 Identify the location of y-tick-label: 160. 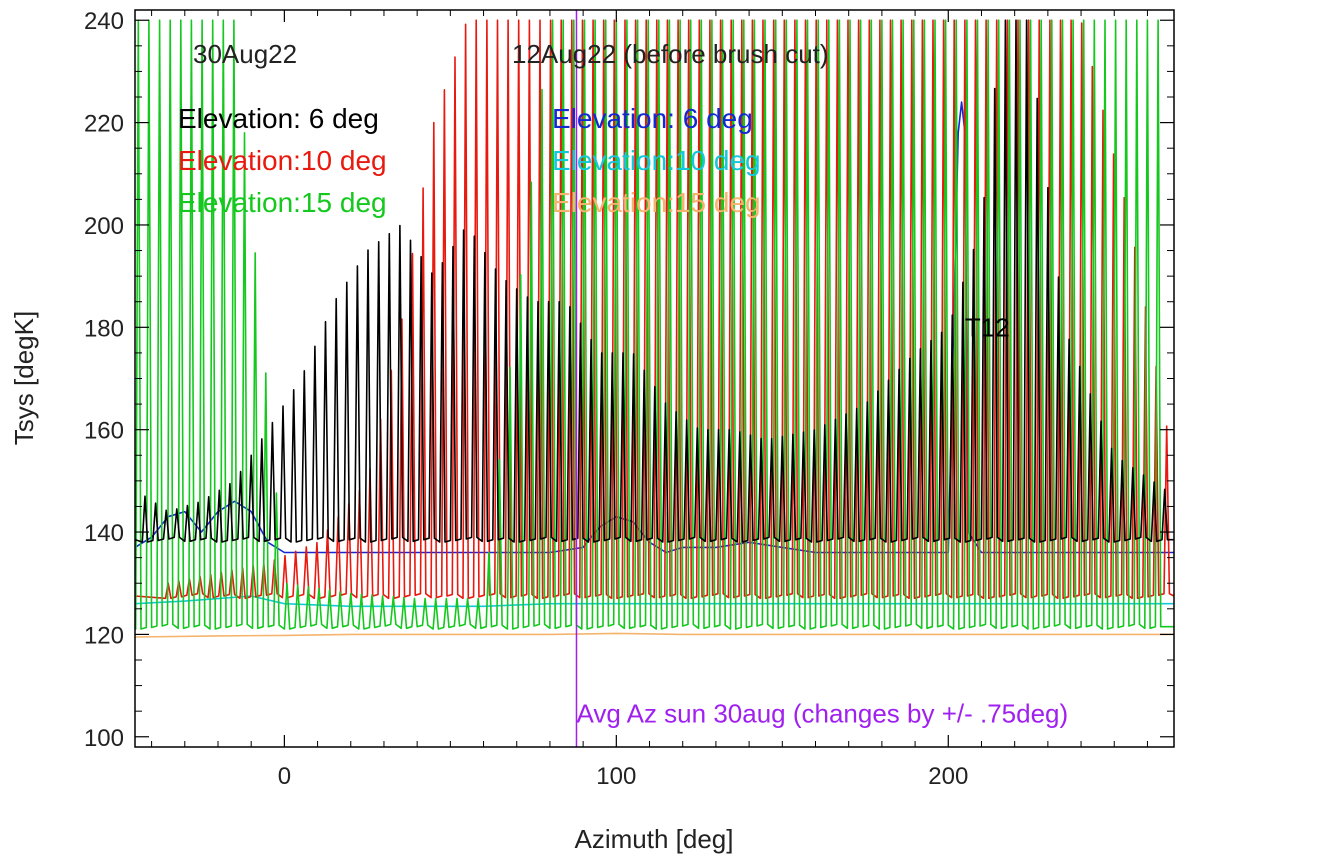
(104, 431).